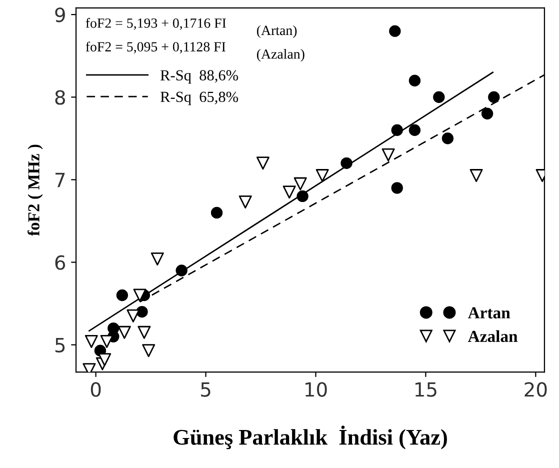 This screenshot has width=559, height=468. Describe the element at coordinates (95, 389) in the screenshot. I see `x-tick-label: 0` at that location.